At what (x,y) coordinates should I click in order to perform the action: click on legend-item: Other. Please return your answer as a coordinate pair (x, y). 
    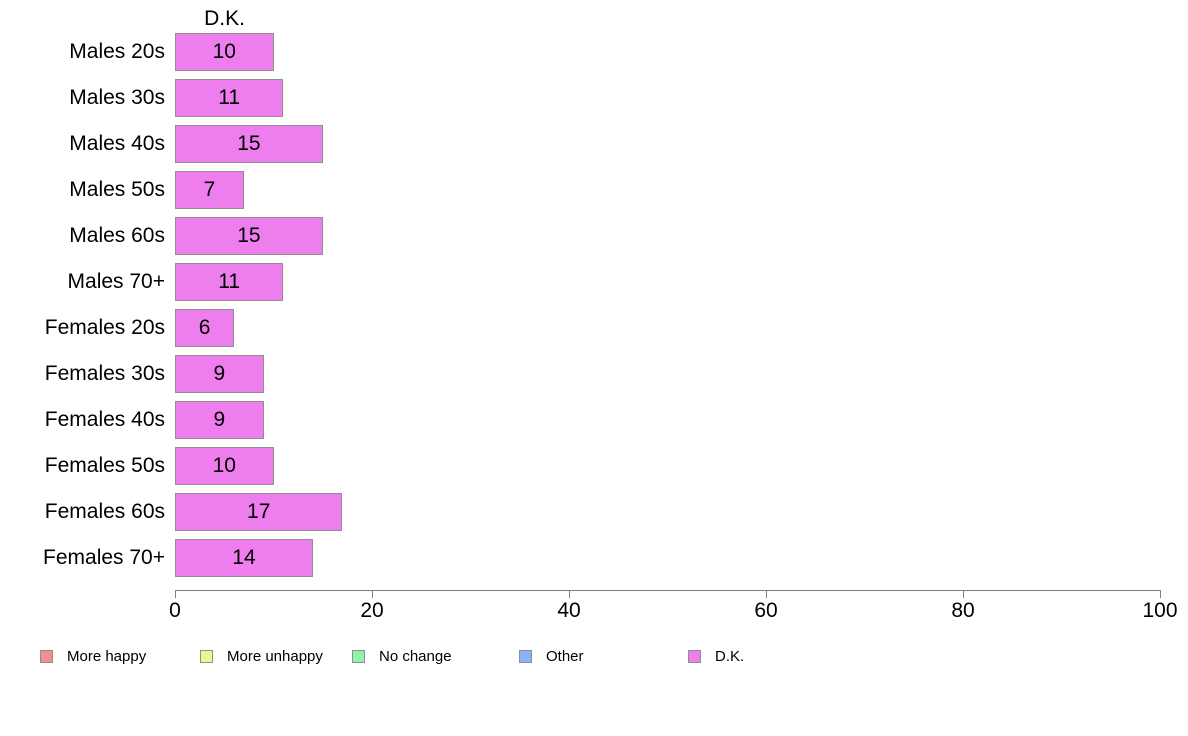
    Looking at the image, I should click on (551, 656).